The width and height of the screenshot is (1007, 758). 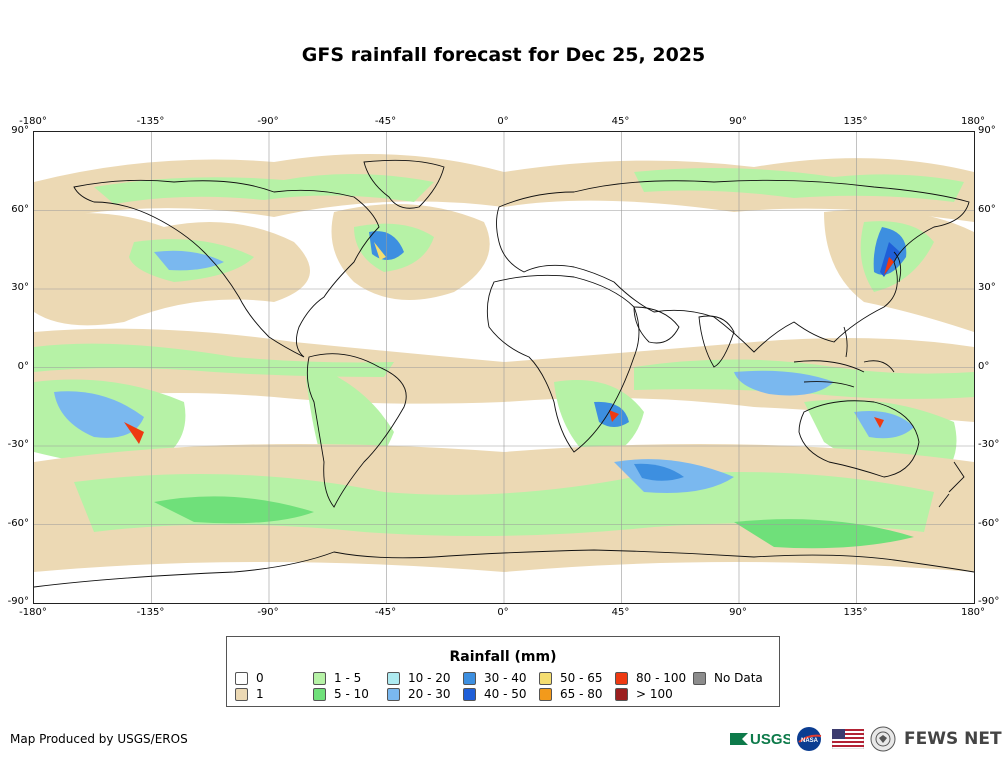 I want to click on state-dept-seal-icon, so click(x=883, y=739).